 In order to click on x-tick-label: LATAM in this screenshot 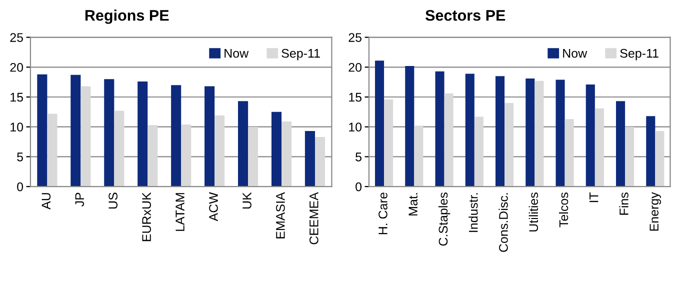, I will do `click(180, 212)`.